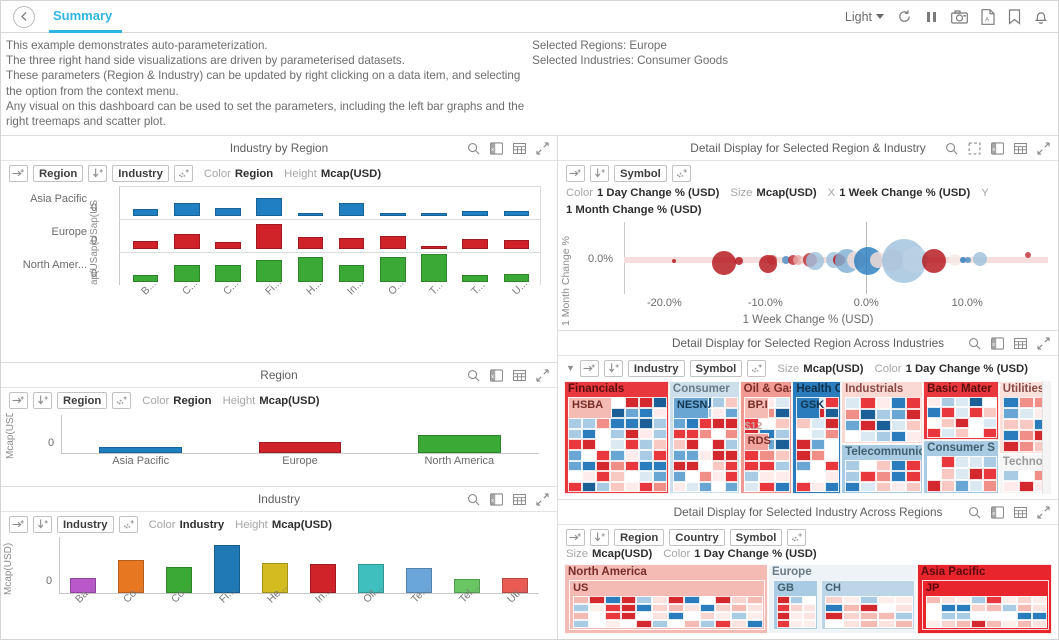 The image size is (1059, 640). I want to click on treemap-region-node-2: Asia Pacific JP, so click(984, 599).